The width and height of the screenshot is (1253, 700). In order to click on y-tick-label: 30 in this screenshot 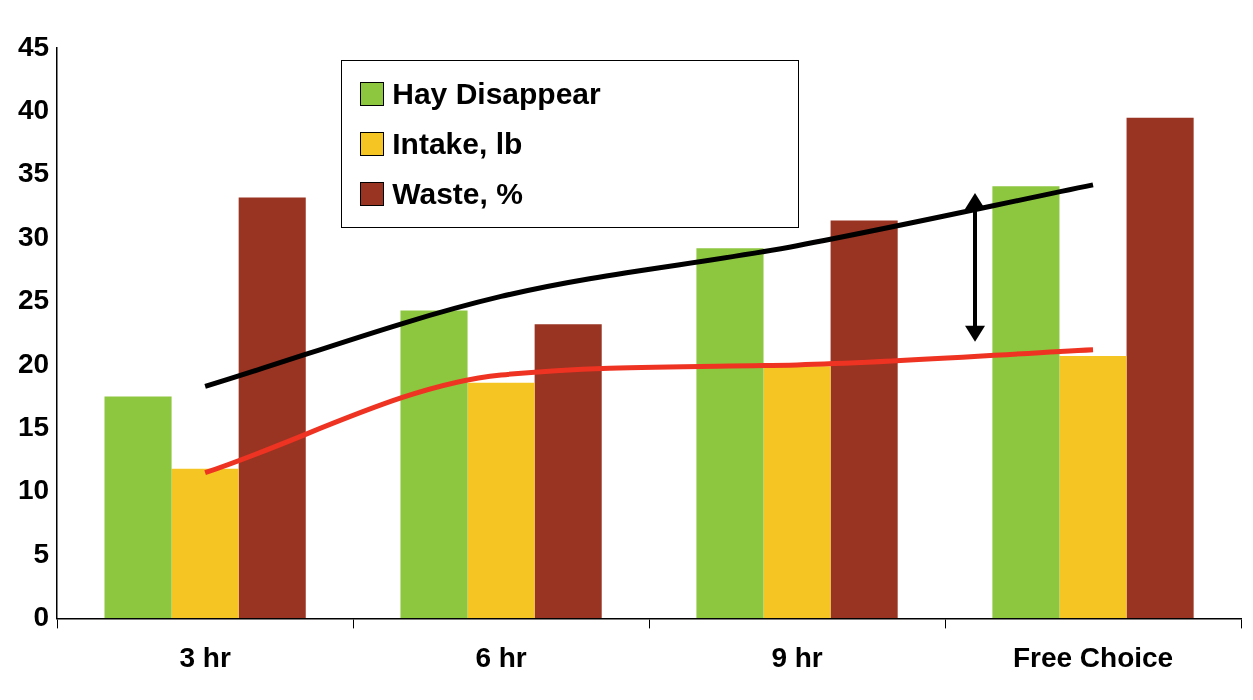, I will do `click(33, 236)`.